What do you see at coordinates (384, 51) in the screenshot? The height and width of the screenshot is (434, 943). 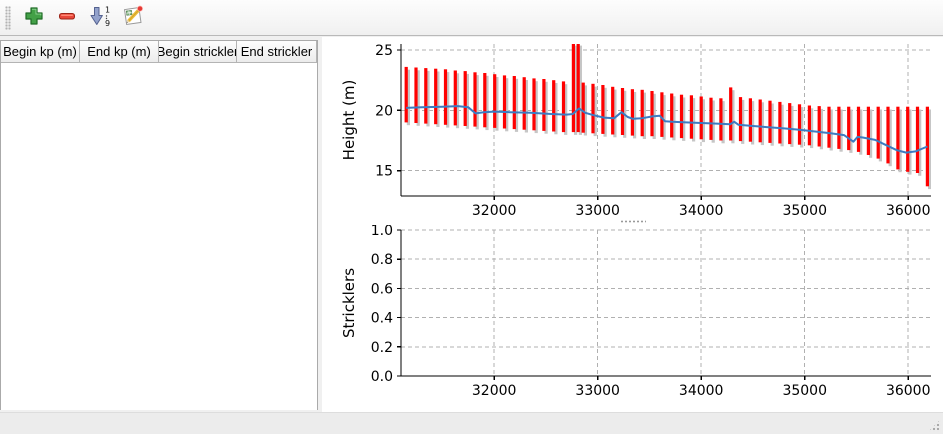 I see `svg-text: 25` at bounding box center [384, 51].